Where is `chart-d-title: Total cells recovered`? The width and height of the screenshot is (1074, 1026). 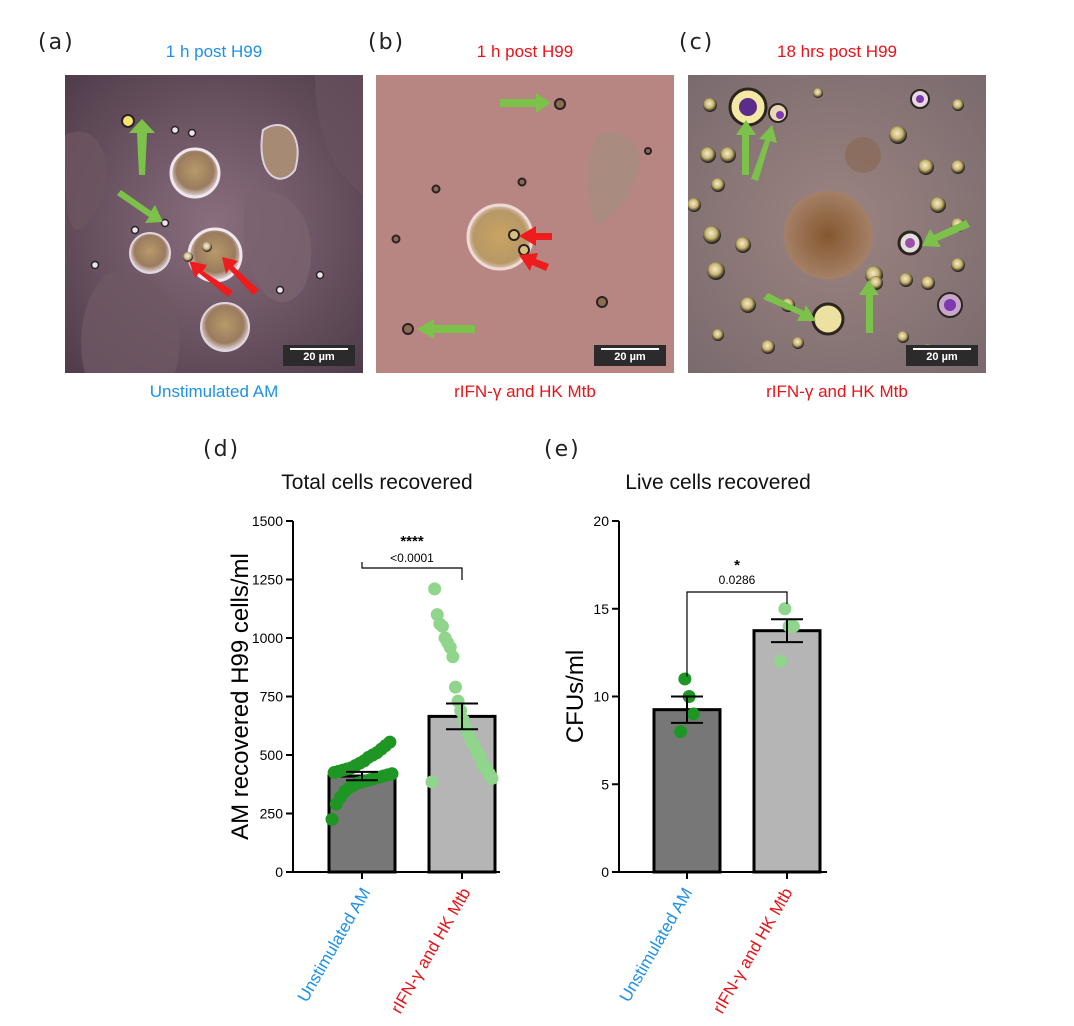
chart-d-title: Total cells recovered is located at coordinates (377, 482).